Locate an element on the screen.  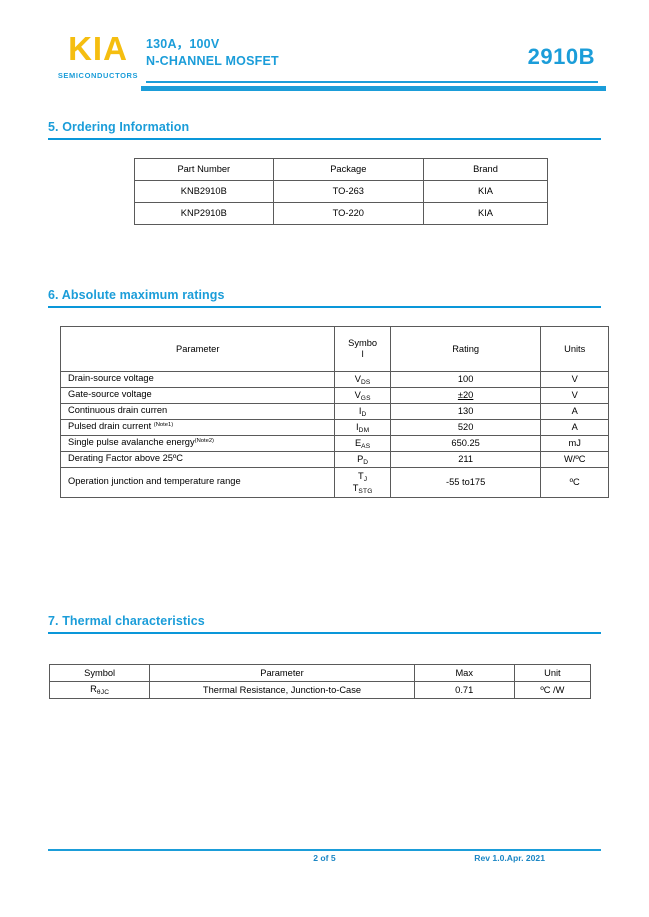
col-brand: Brand is located at coordinates (485, 169).